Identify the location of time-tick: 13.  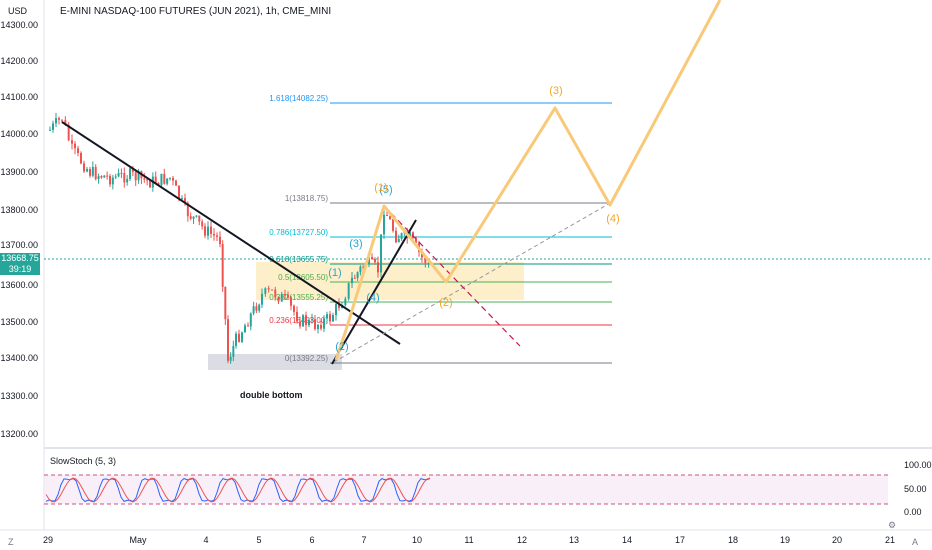
(574, 540).